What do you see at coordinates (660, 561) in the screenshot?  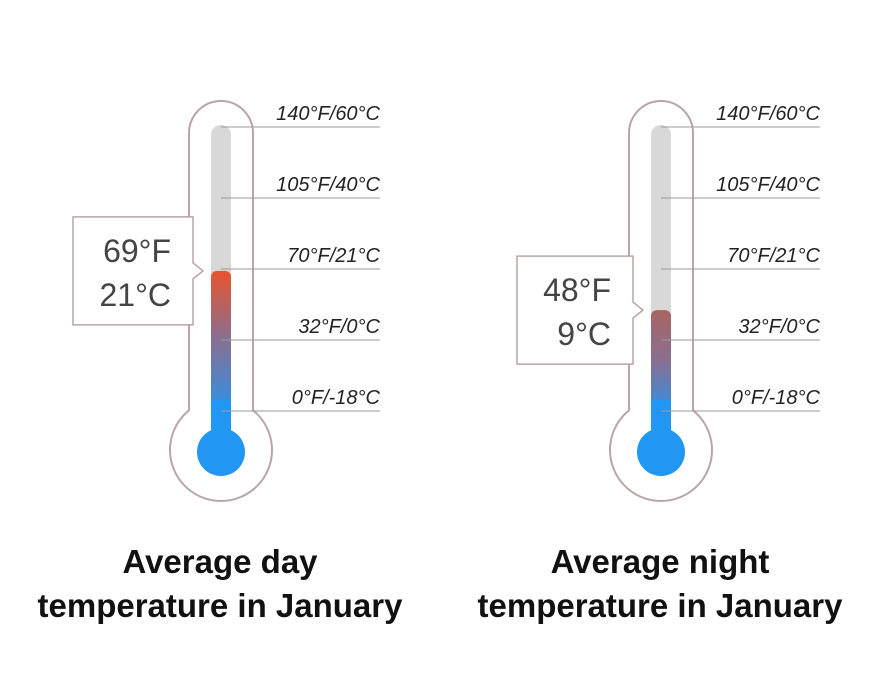 I see `caption-night-line1: Average night` at bounding box center [660, 561].